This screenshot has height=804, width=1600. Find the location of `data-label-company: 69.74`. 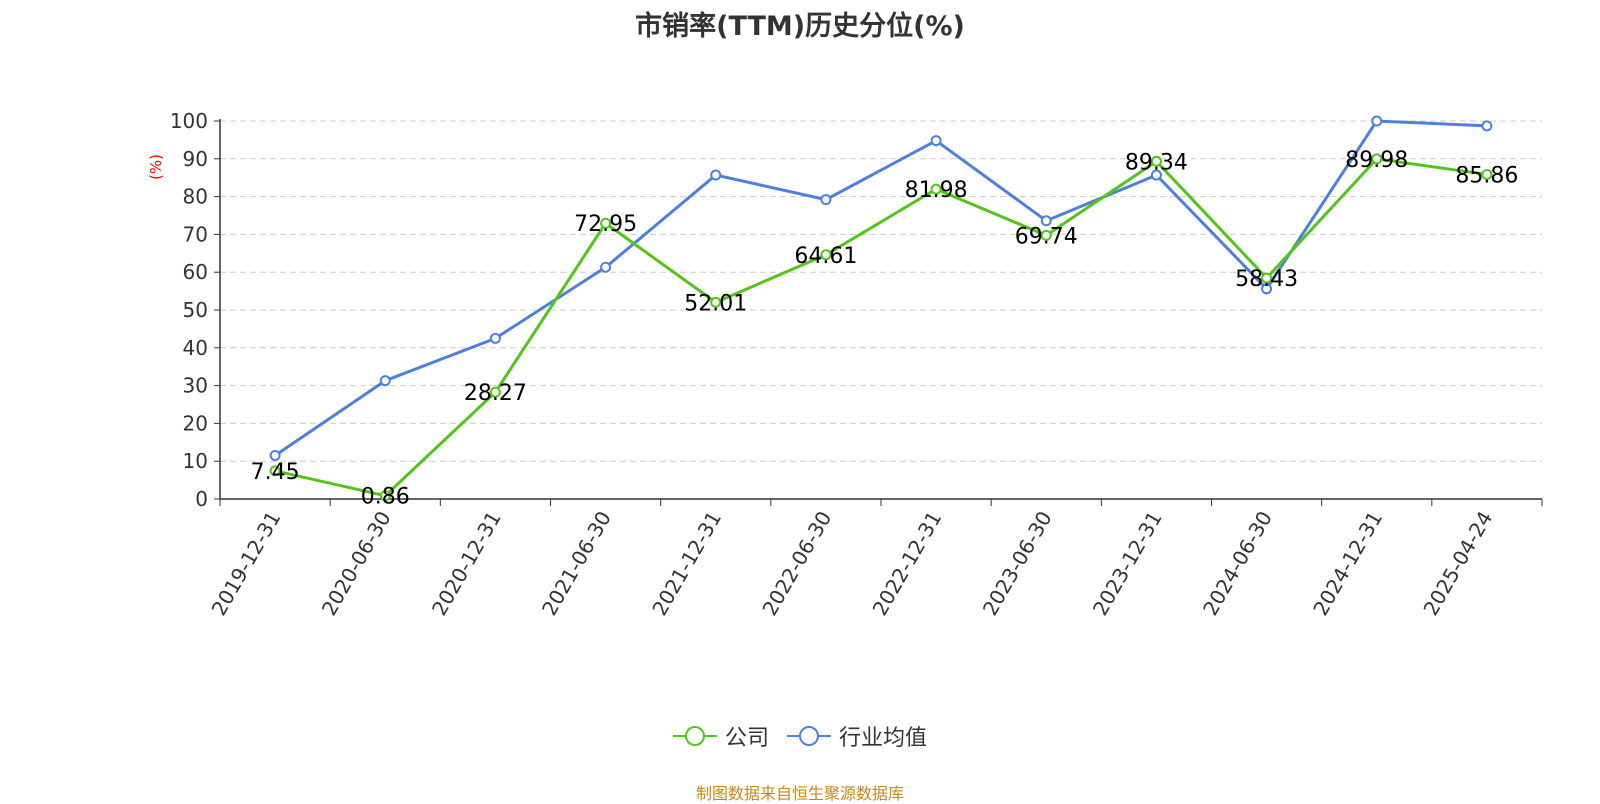

data-label-company: 69.74 is located at coordinates (1046, 236).